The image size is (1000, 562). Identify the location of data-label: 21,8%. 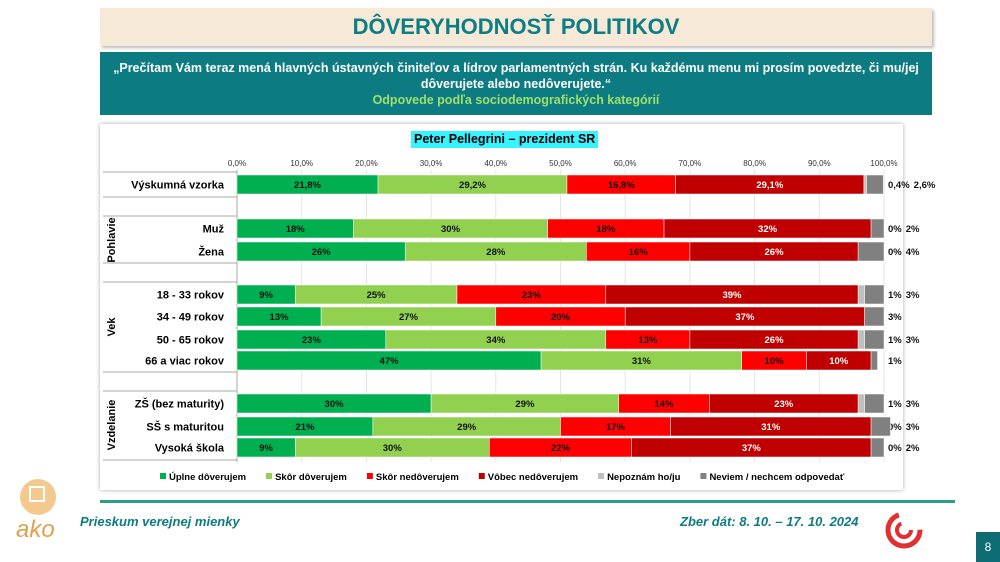
(307, 185).